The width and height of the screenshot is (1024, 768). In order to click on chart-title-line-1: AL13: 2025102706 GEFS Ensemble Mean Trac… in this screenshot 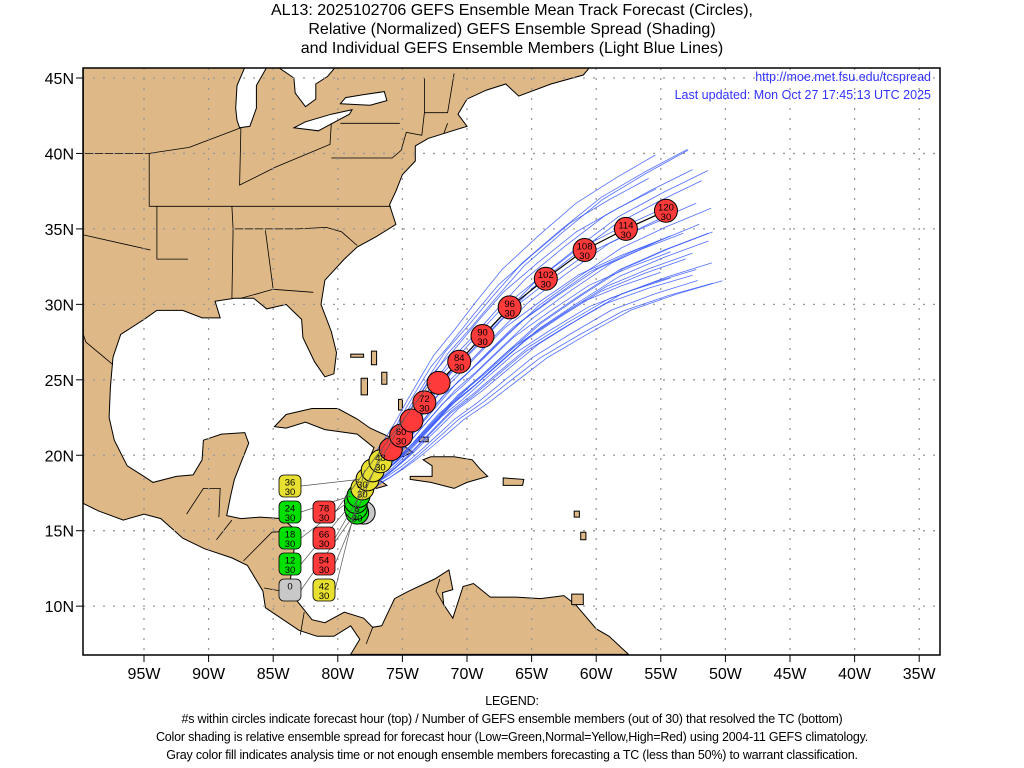, I will do `click(512, 10)`.